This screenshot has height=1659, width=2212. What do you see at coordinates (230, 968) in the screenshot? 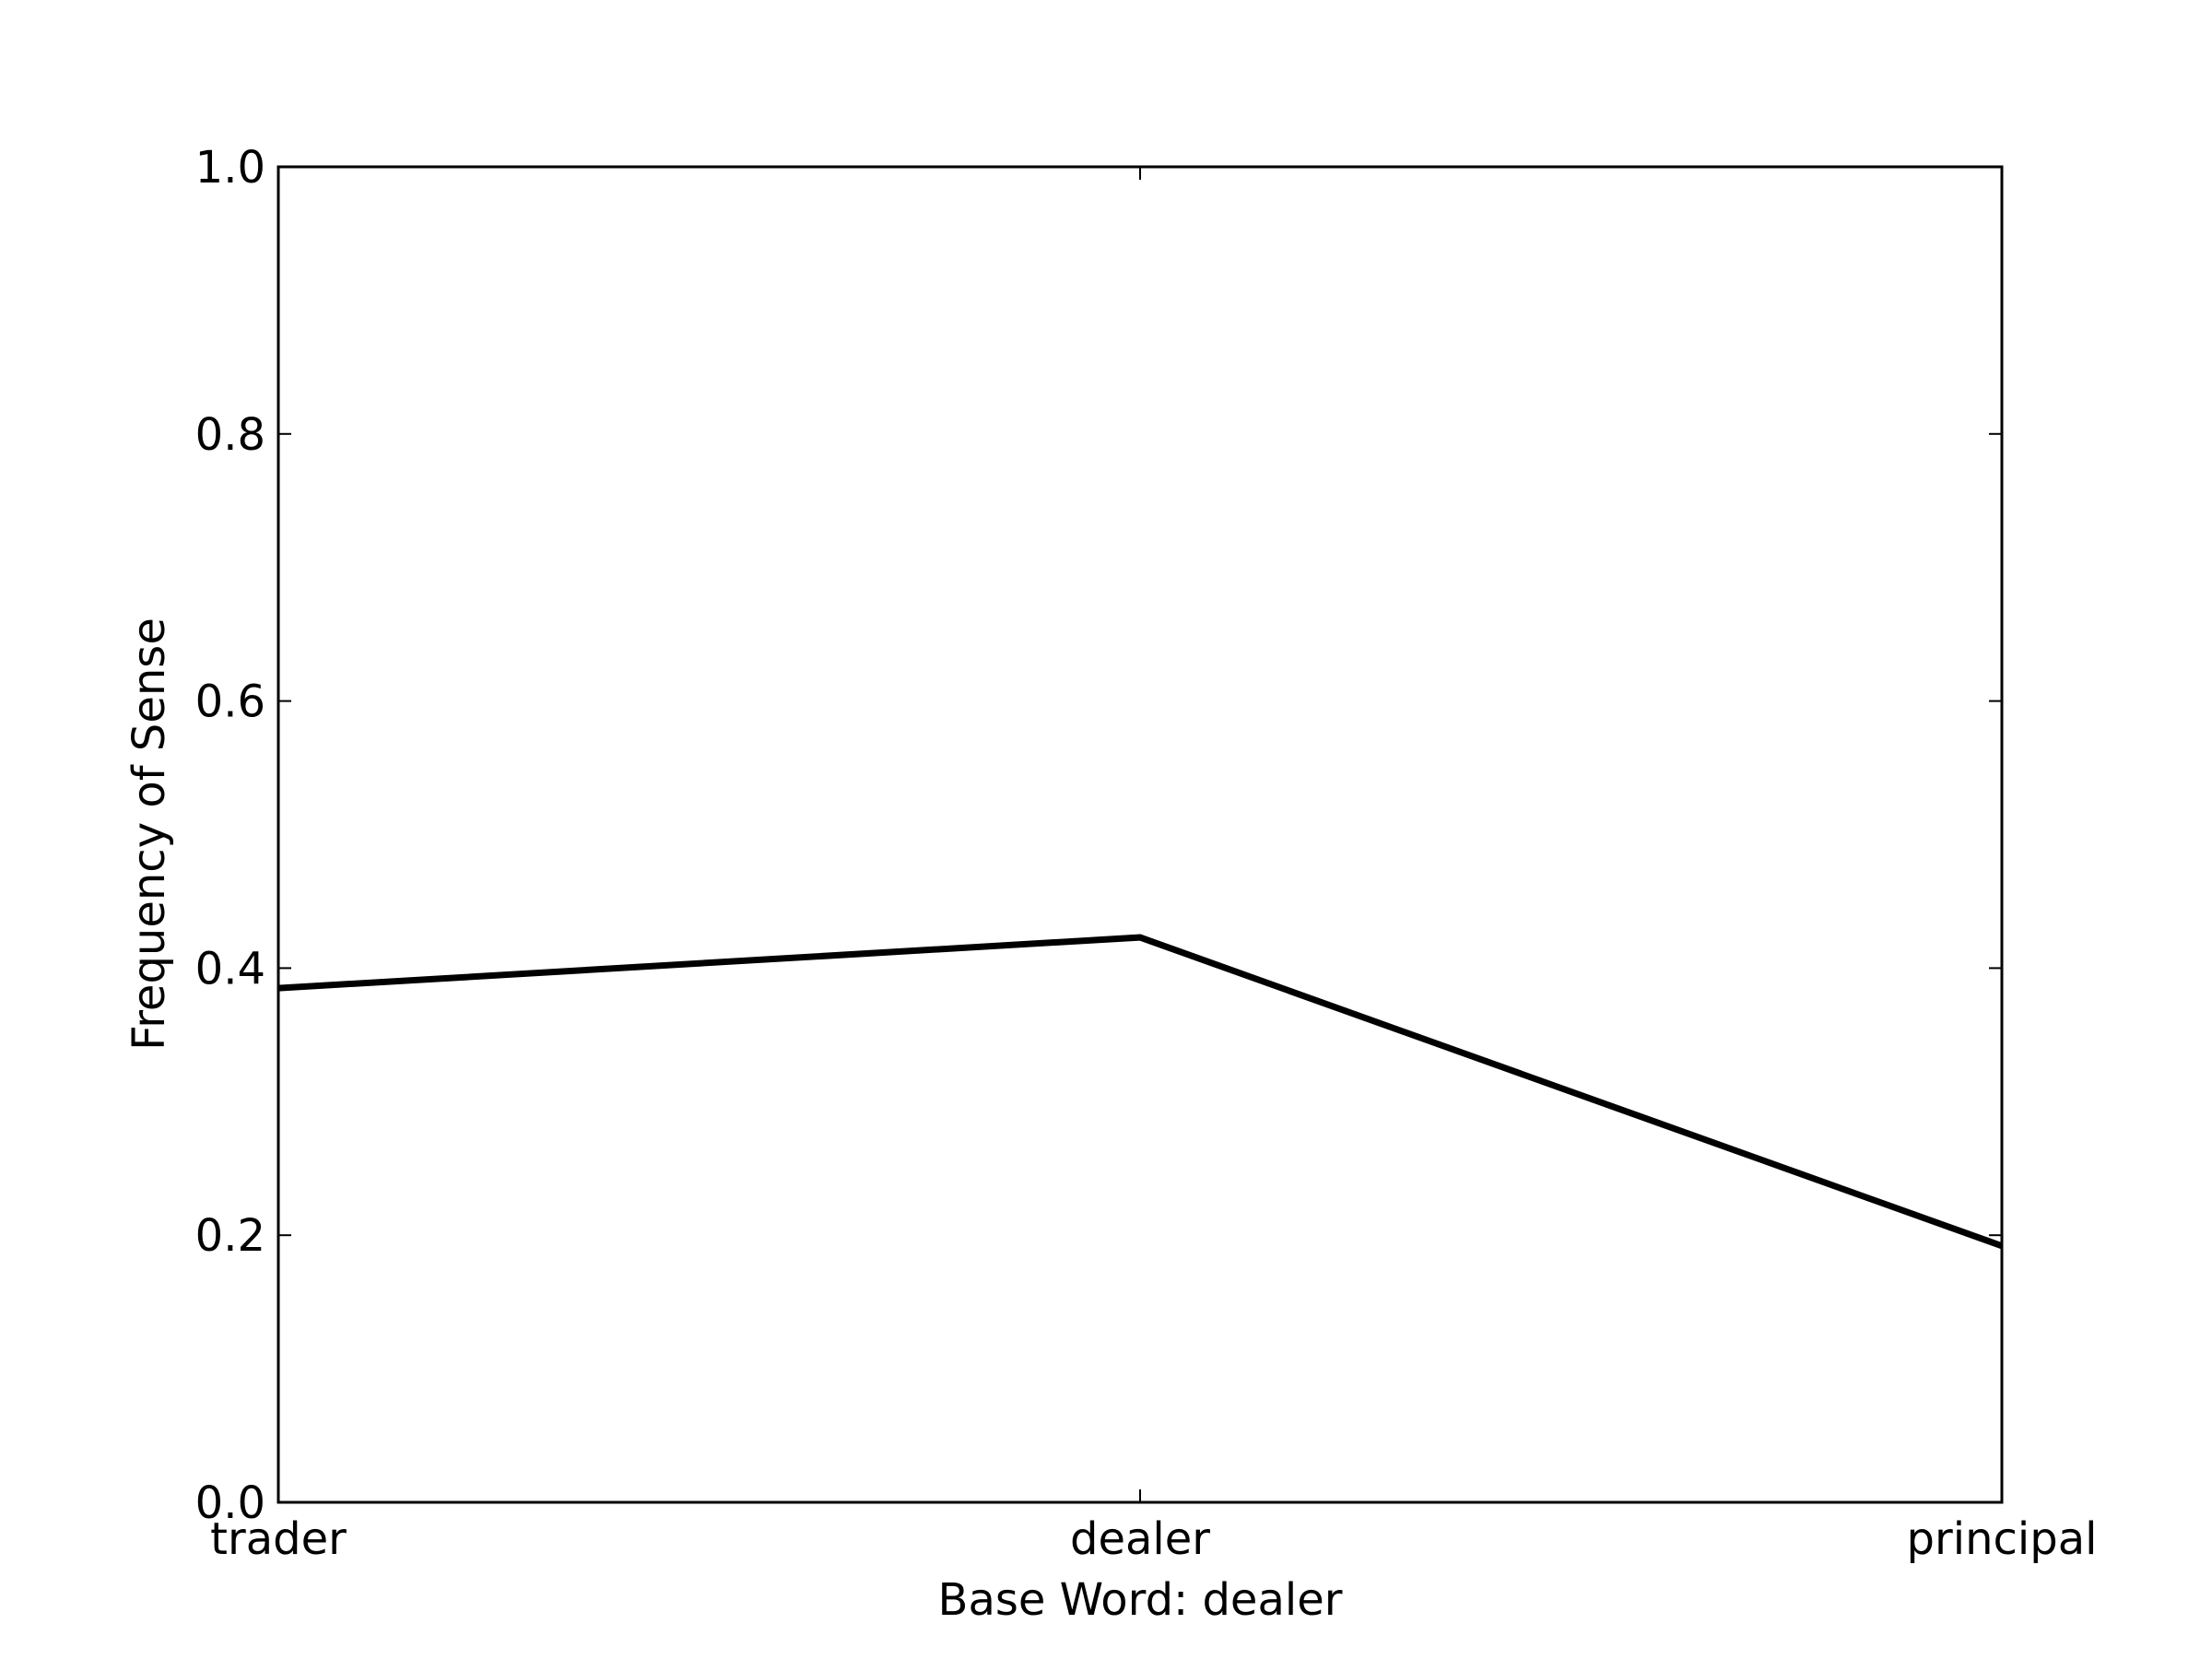
I see `y-tick-label: 0.4` at bounding box center [230, 968].